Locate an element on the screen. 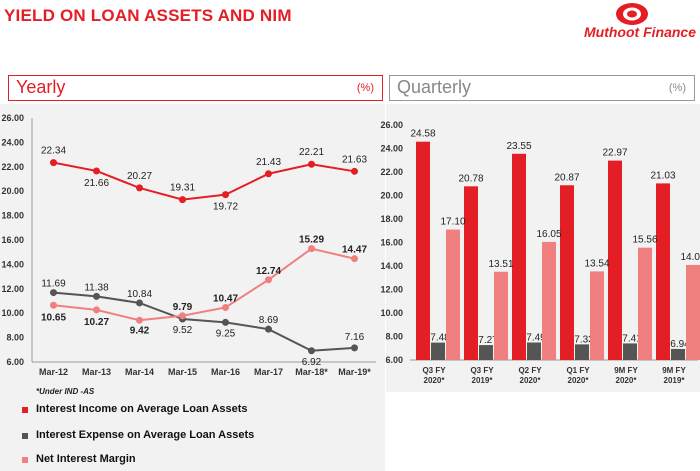 The image size is (700, 471). quarterly-ytick-label: 18.00 is located at coordinates (391, 219).